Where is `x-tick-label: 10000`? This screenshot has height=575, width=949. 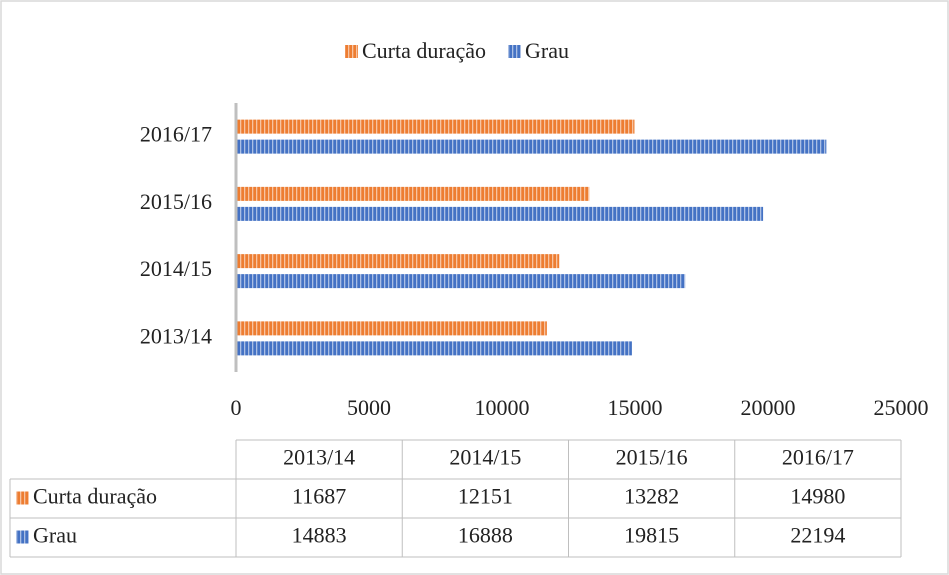 x-tick-label: 10000 is located at coordinates (502, 407).